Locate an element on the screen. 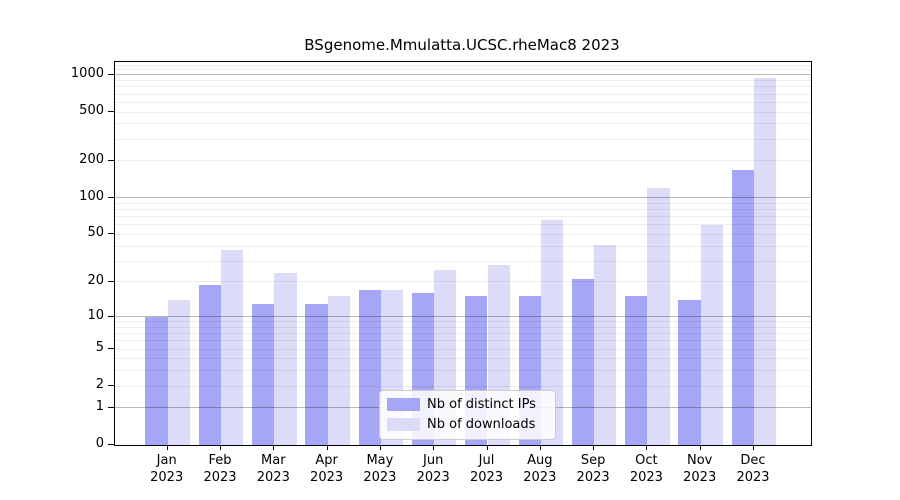 The image size is (900, 500). x-tick-label-may: May 2023 is located at coordinates (380, 469).